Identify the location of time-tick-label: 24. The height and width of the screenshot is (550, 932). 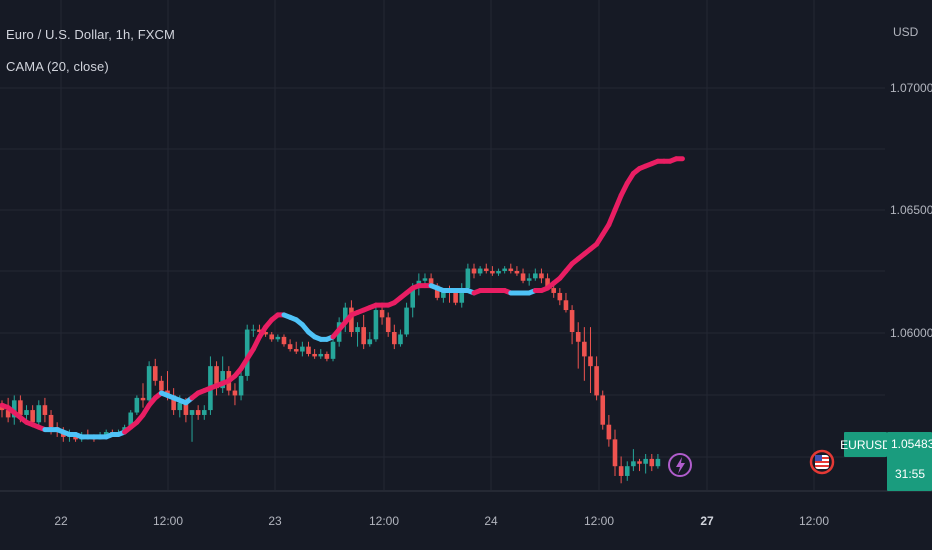
(491, 521).